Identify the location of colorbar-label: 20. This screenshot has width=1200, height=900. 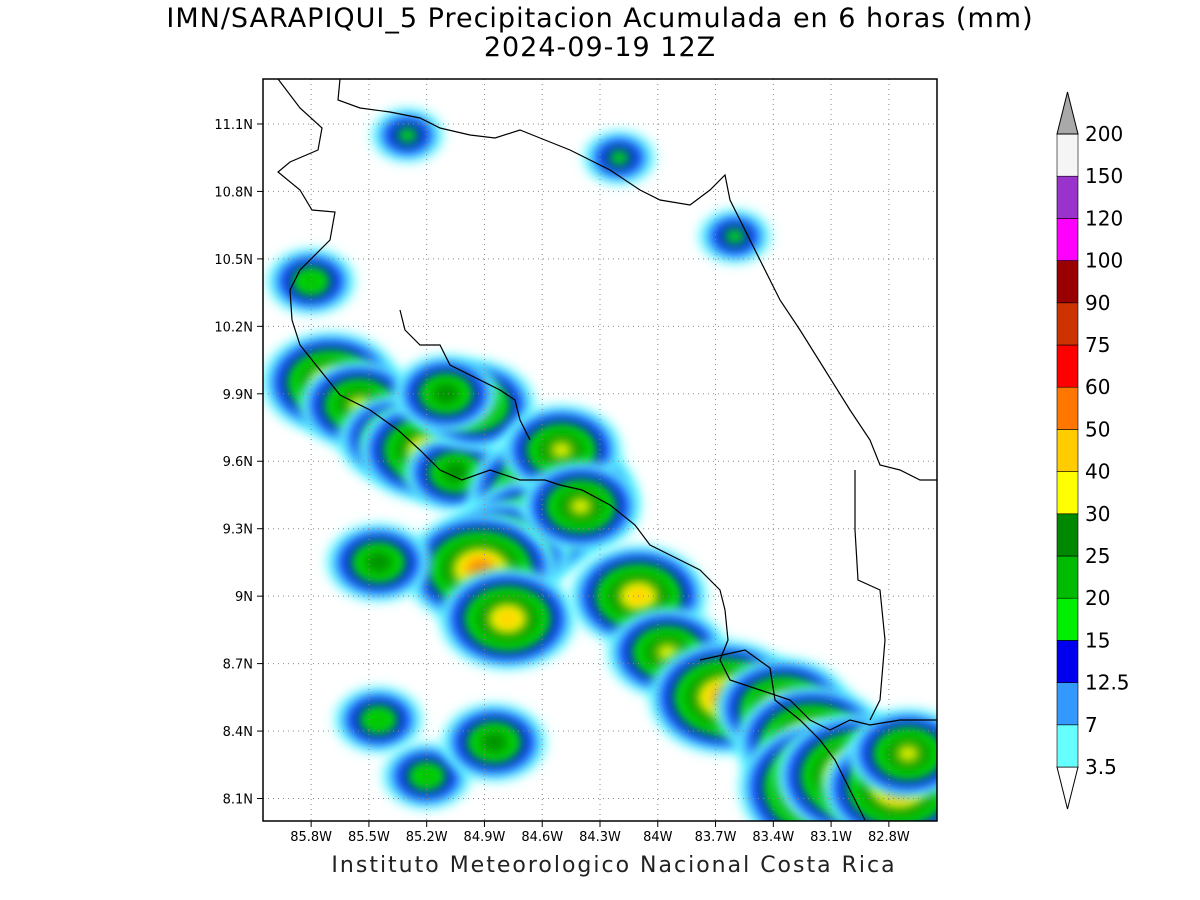
(1097, 598).